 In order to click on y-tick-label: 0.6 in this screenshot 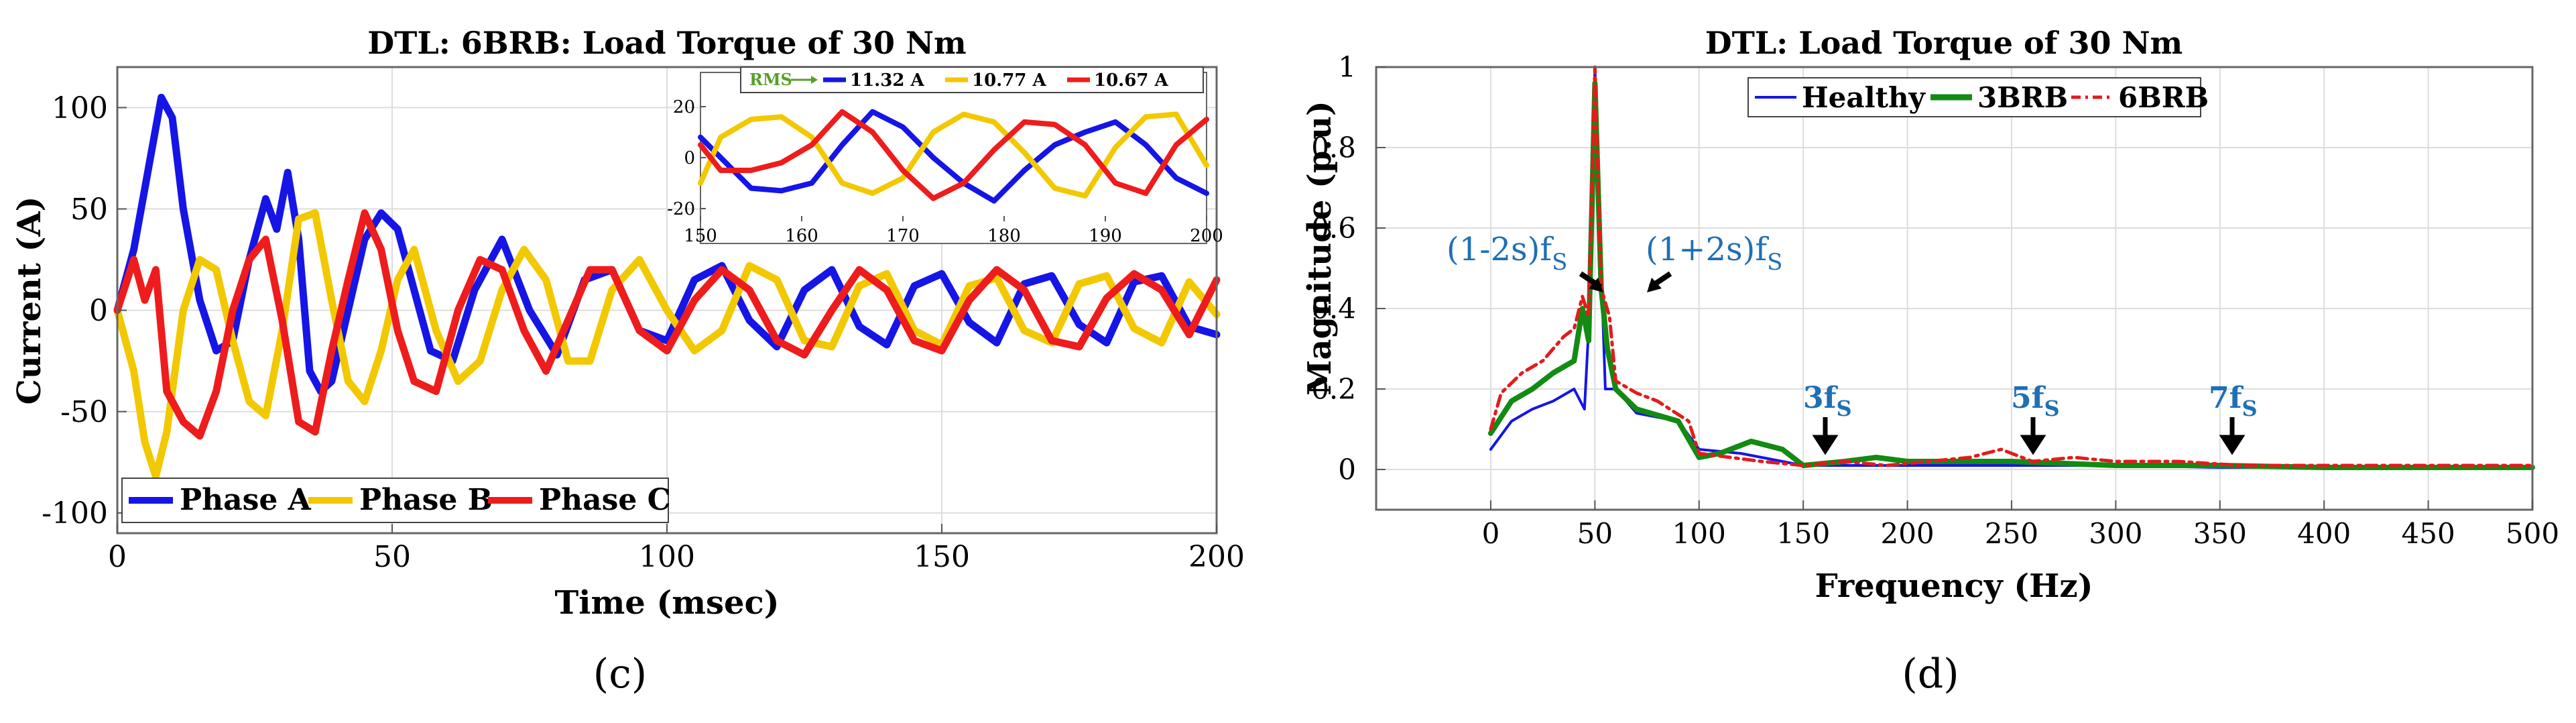, I will do `click(1333, 228)`.